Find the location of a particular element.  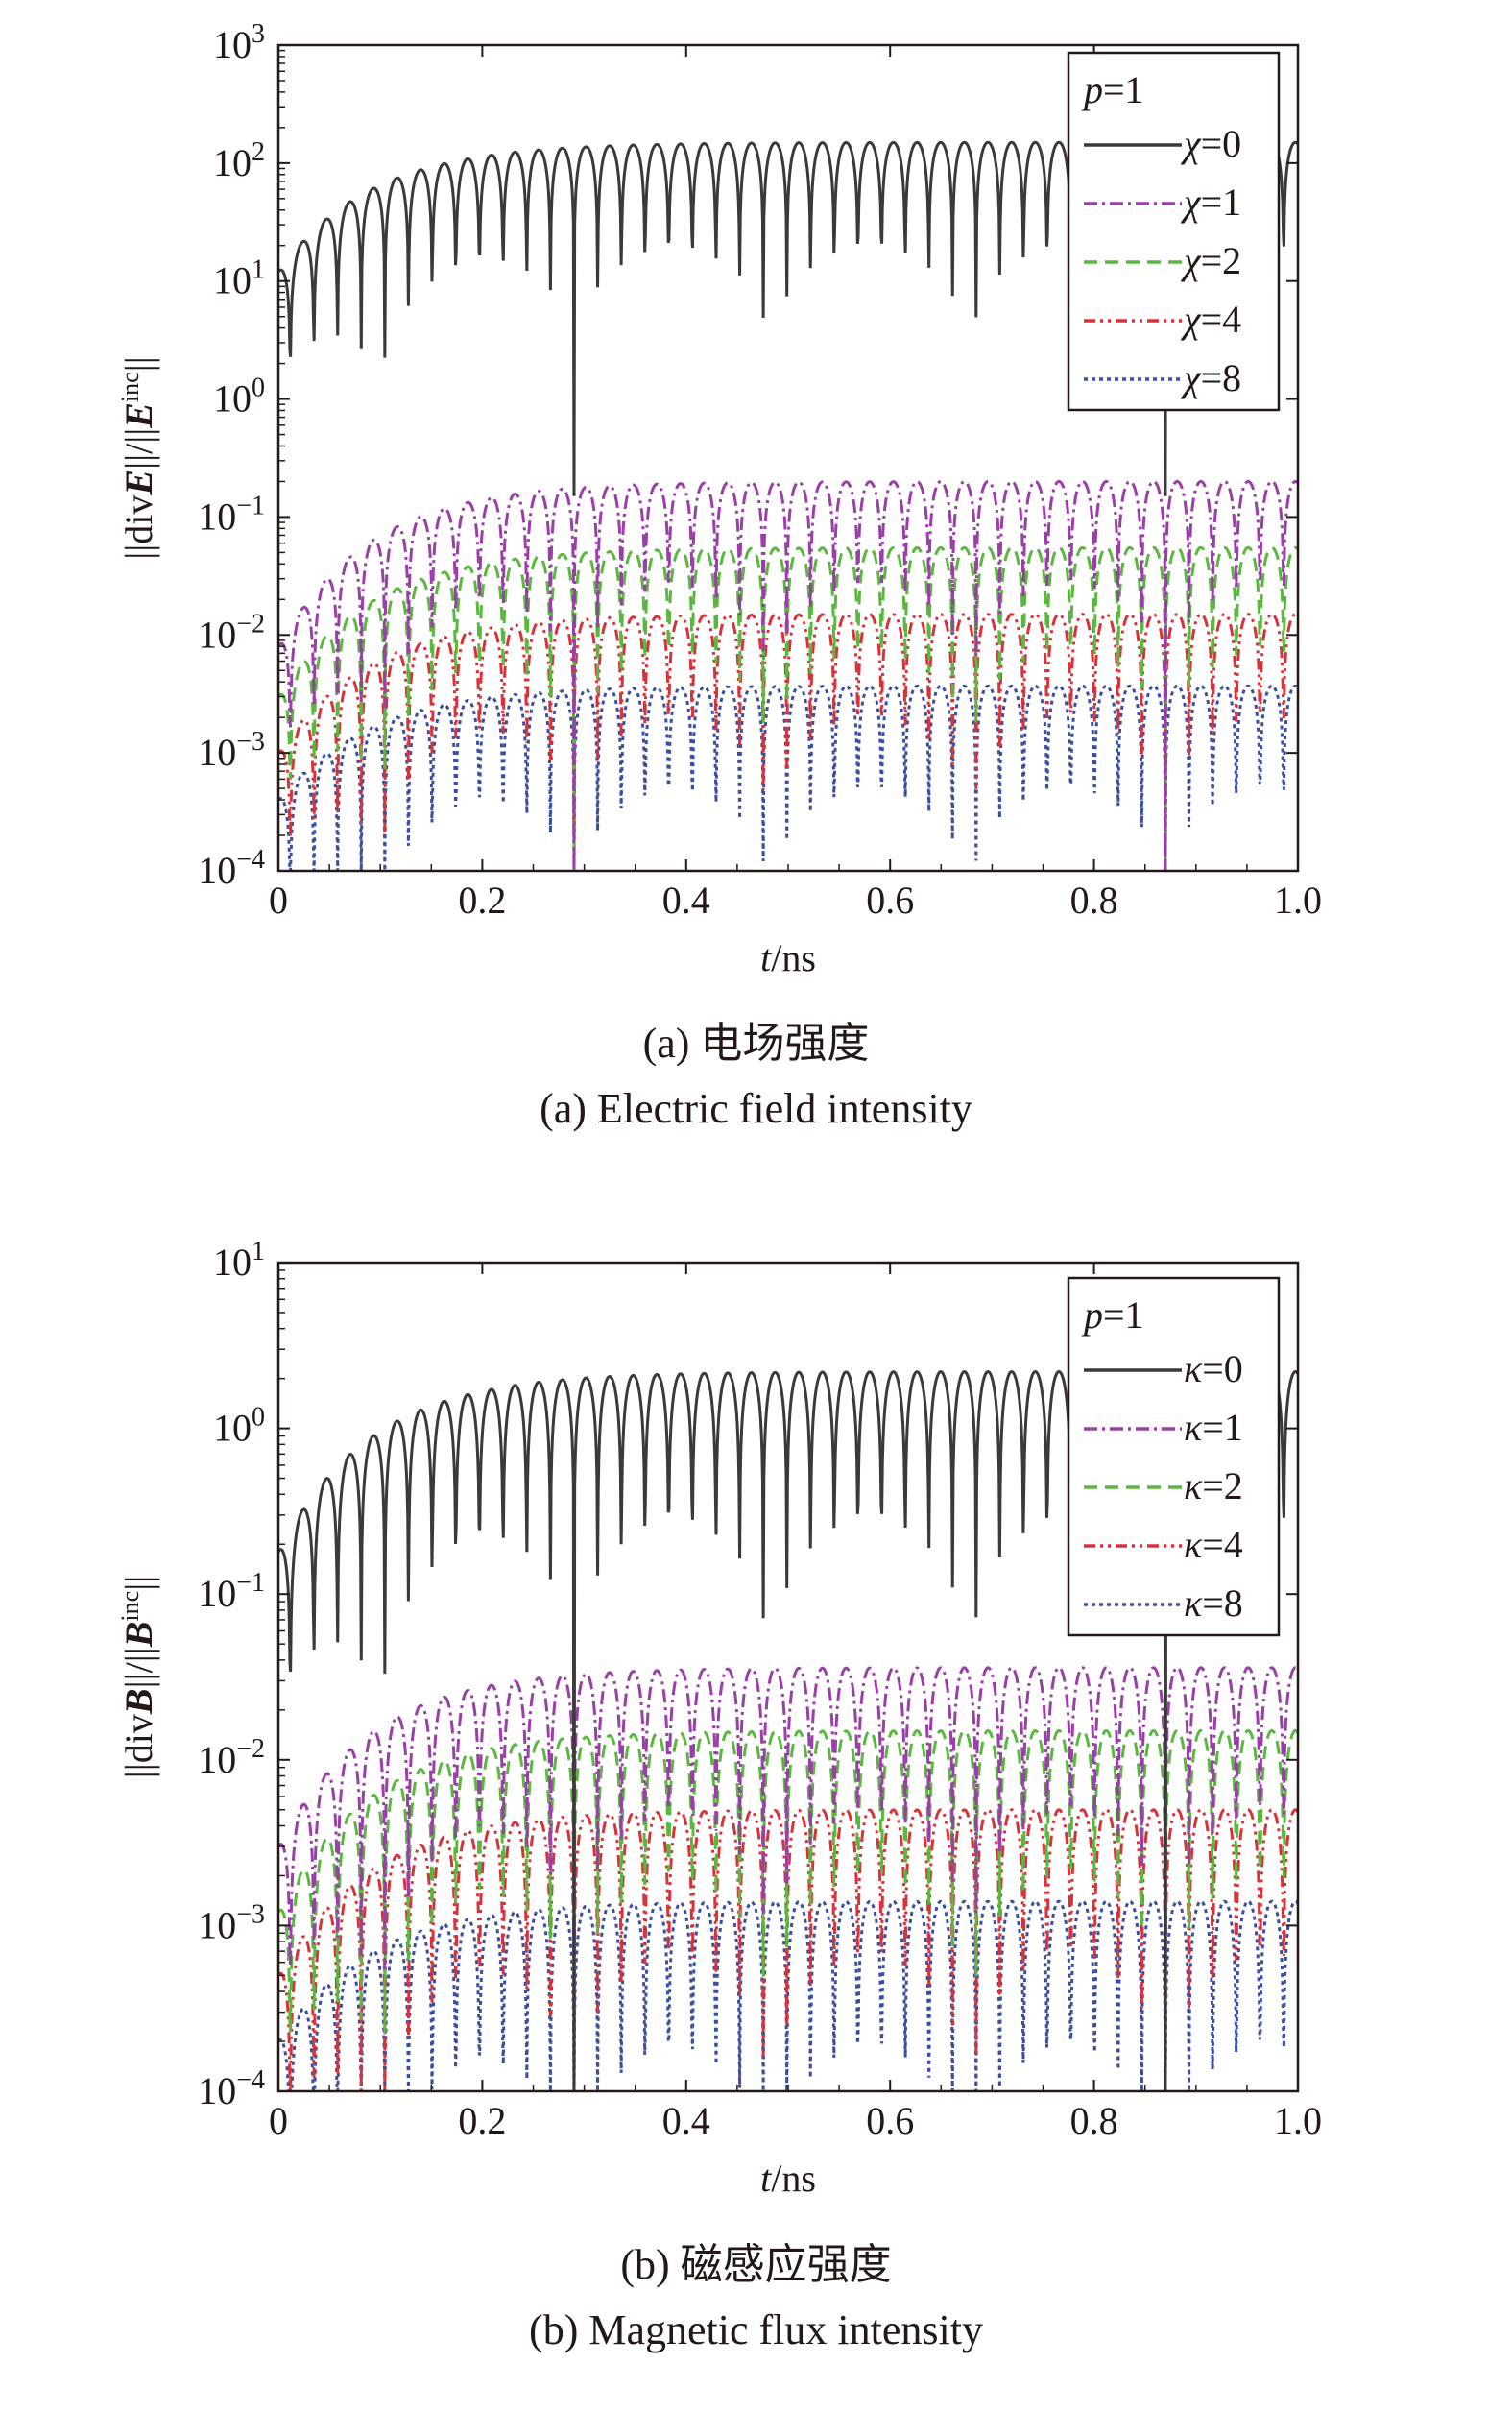

legend: p=1 χ=0 χ=1 χ=2 χ=4 χ=8 is located at coordinates (1174, 231).